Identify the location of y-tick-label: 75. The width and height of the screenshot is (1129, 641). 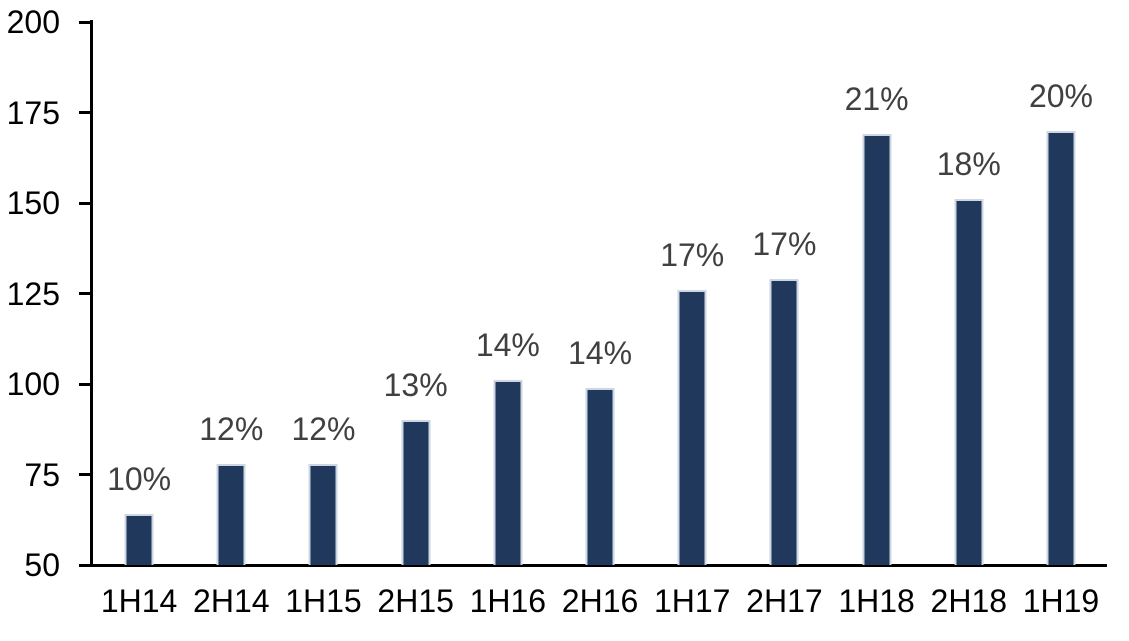
(42, 474).